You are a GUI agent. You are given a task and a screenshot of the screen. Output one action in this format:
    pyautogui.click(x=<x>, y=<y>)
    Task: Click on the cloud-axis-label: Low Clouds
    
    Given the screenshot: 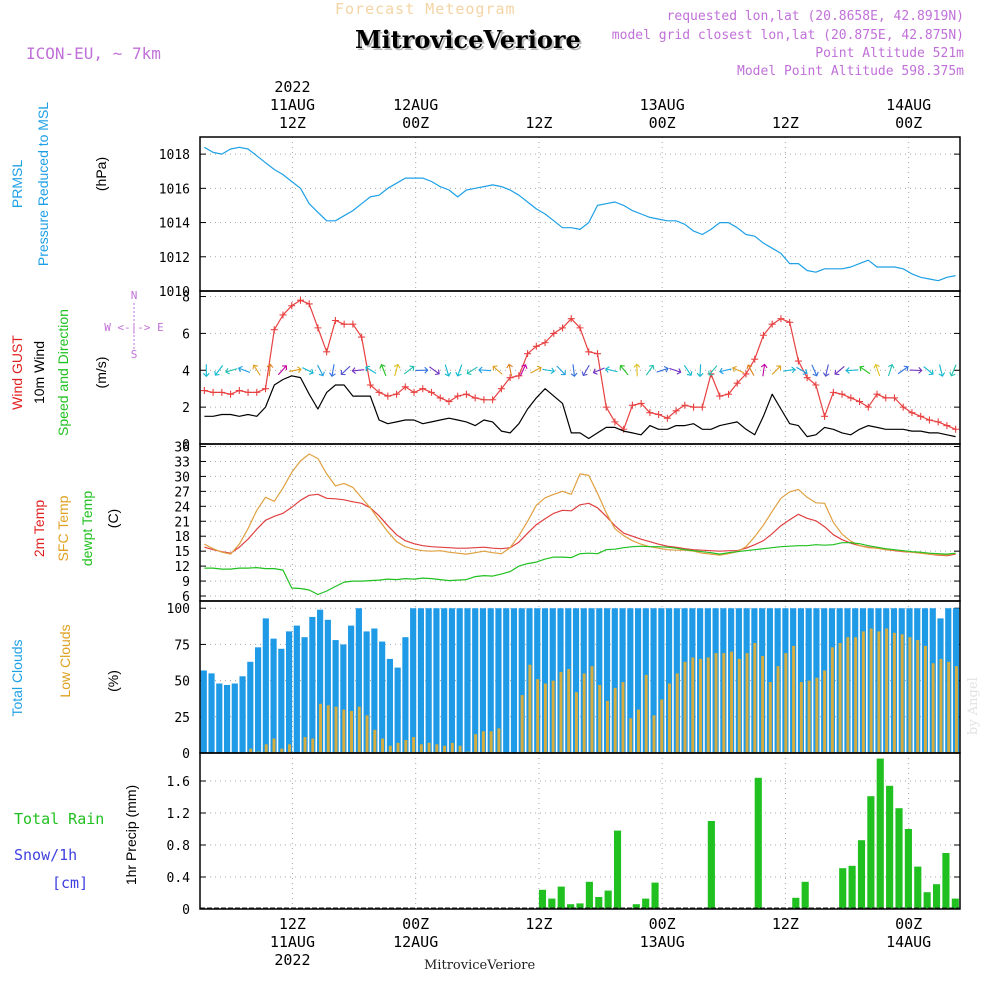 What is the action you would take?
    pyautogui.click(x=65, y=660)
    